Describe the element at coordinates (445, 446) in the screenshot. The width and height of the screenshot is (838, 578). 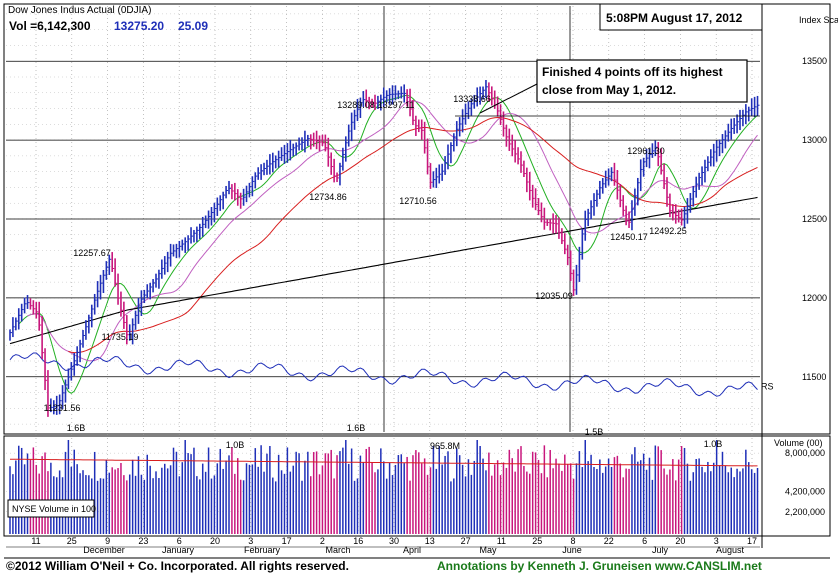
I see `volume-annotation: 965.8M` at that location.